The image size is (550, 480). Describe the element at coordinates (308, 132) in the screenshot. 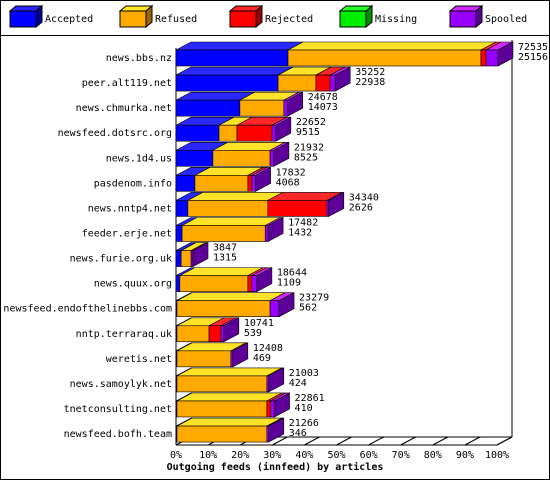

I see `second-label: 9515` at that location.